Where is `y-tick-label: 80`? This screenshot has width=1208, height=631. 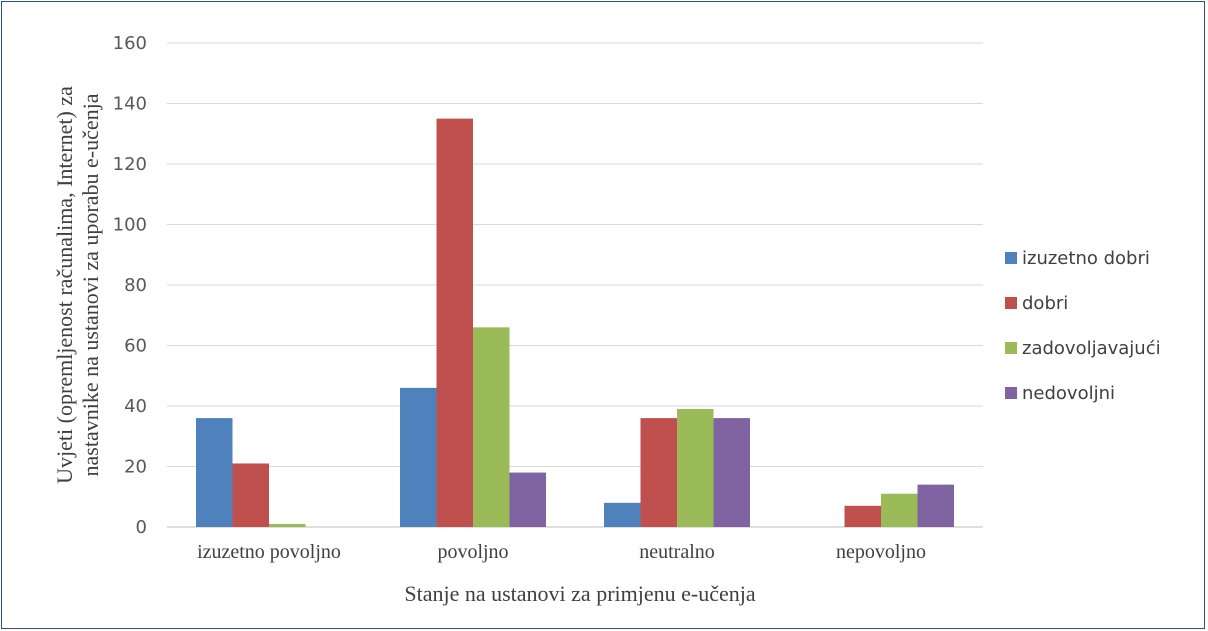
y-tick-label: 80 is located at coordinates (135, 285).